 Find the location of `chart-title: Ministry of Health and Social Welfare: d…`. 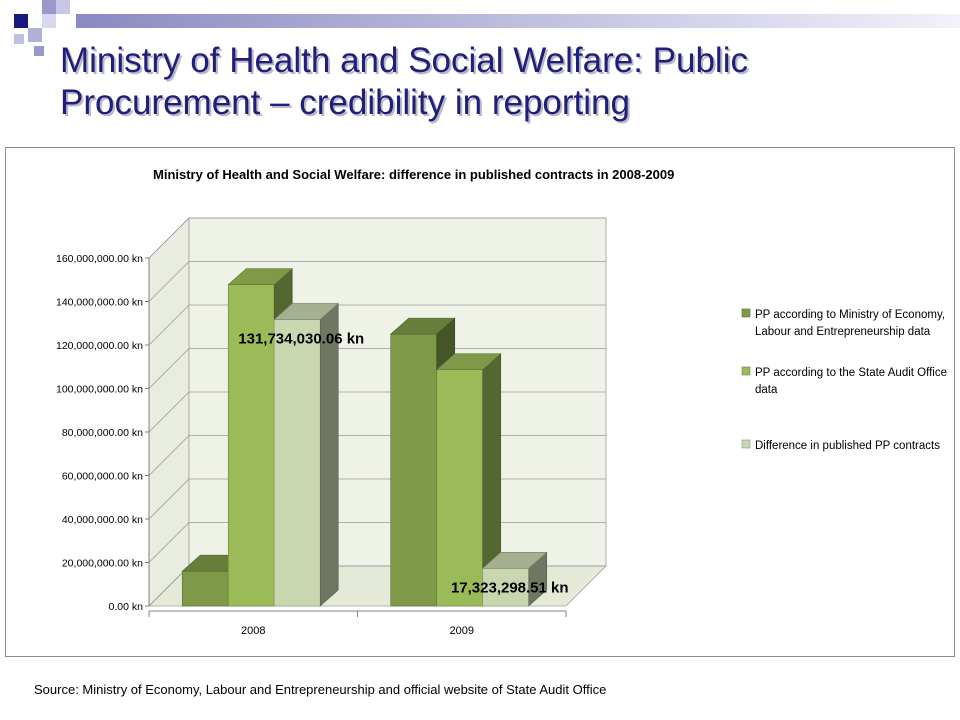

chart-title: Ministry of Health and Social Welfare: d… is located at coordinates (413, 174).